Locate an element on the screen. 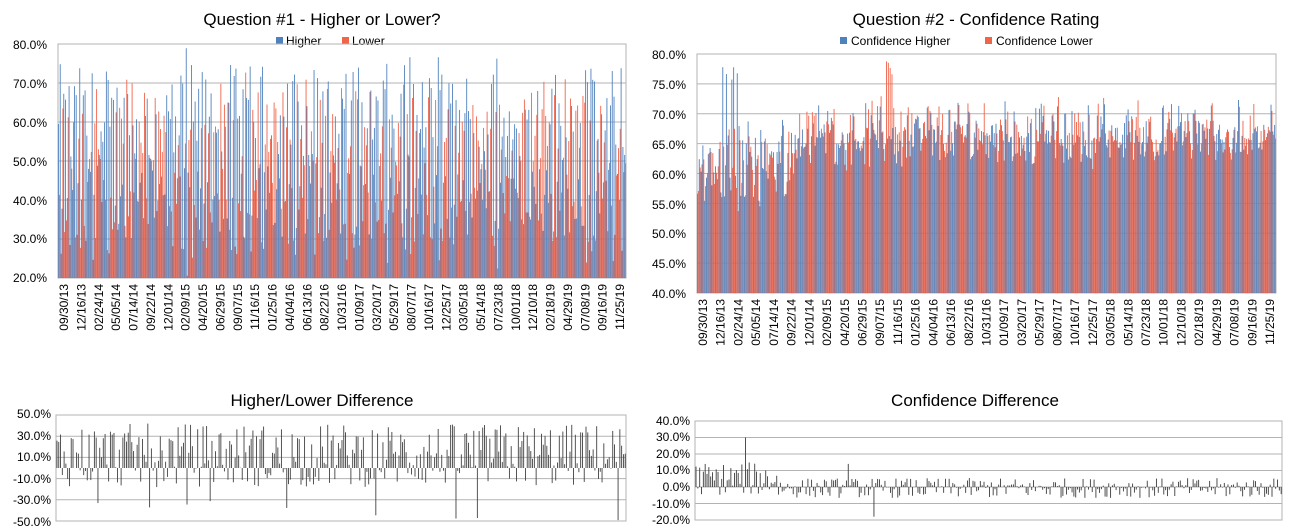 The image size is (1291, 531). x-tick-label: 08/22/16 is located at coordinates (325, 307).